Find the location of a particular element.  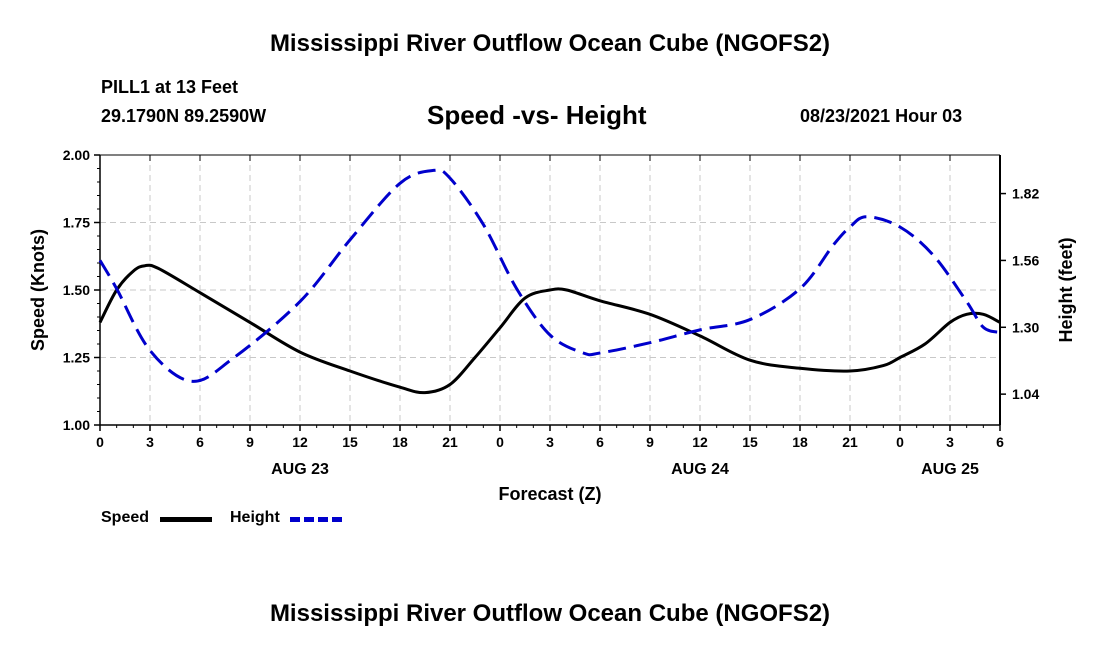

y2-axis-title: Height (feet) is located at coordinates (1066, 290).